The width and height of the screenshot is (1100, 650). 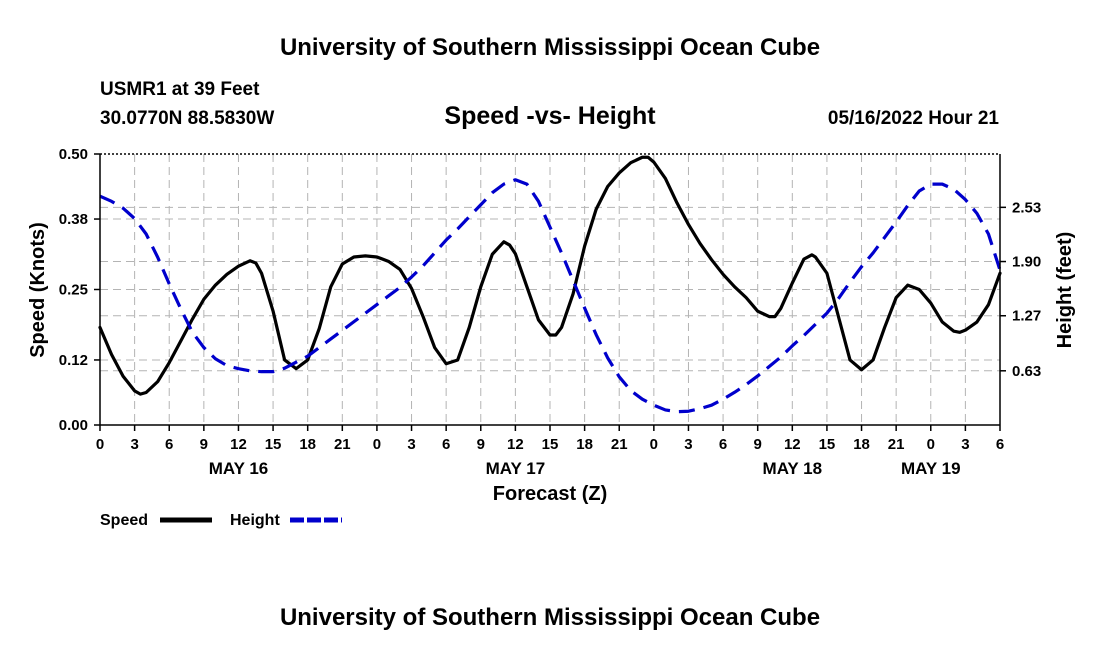 I want to click on x-day-label: MAY 16, so click(x=239, y=468).